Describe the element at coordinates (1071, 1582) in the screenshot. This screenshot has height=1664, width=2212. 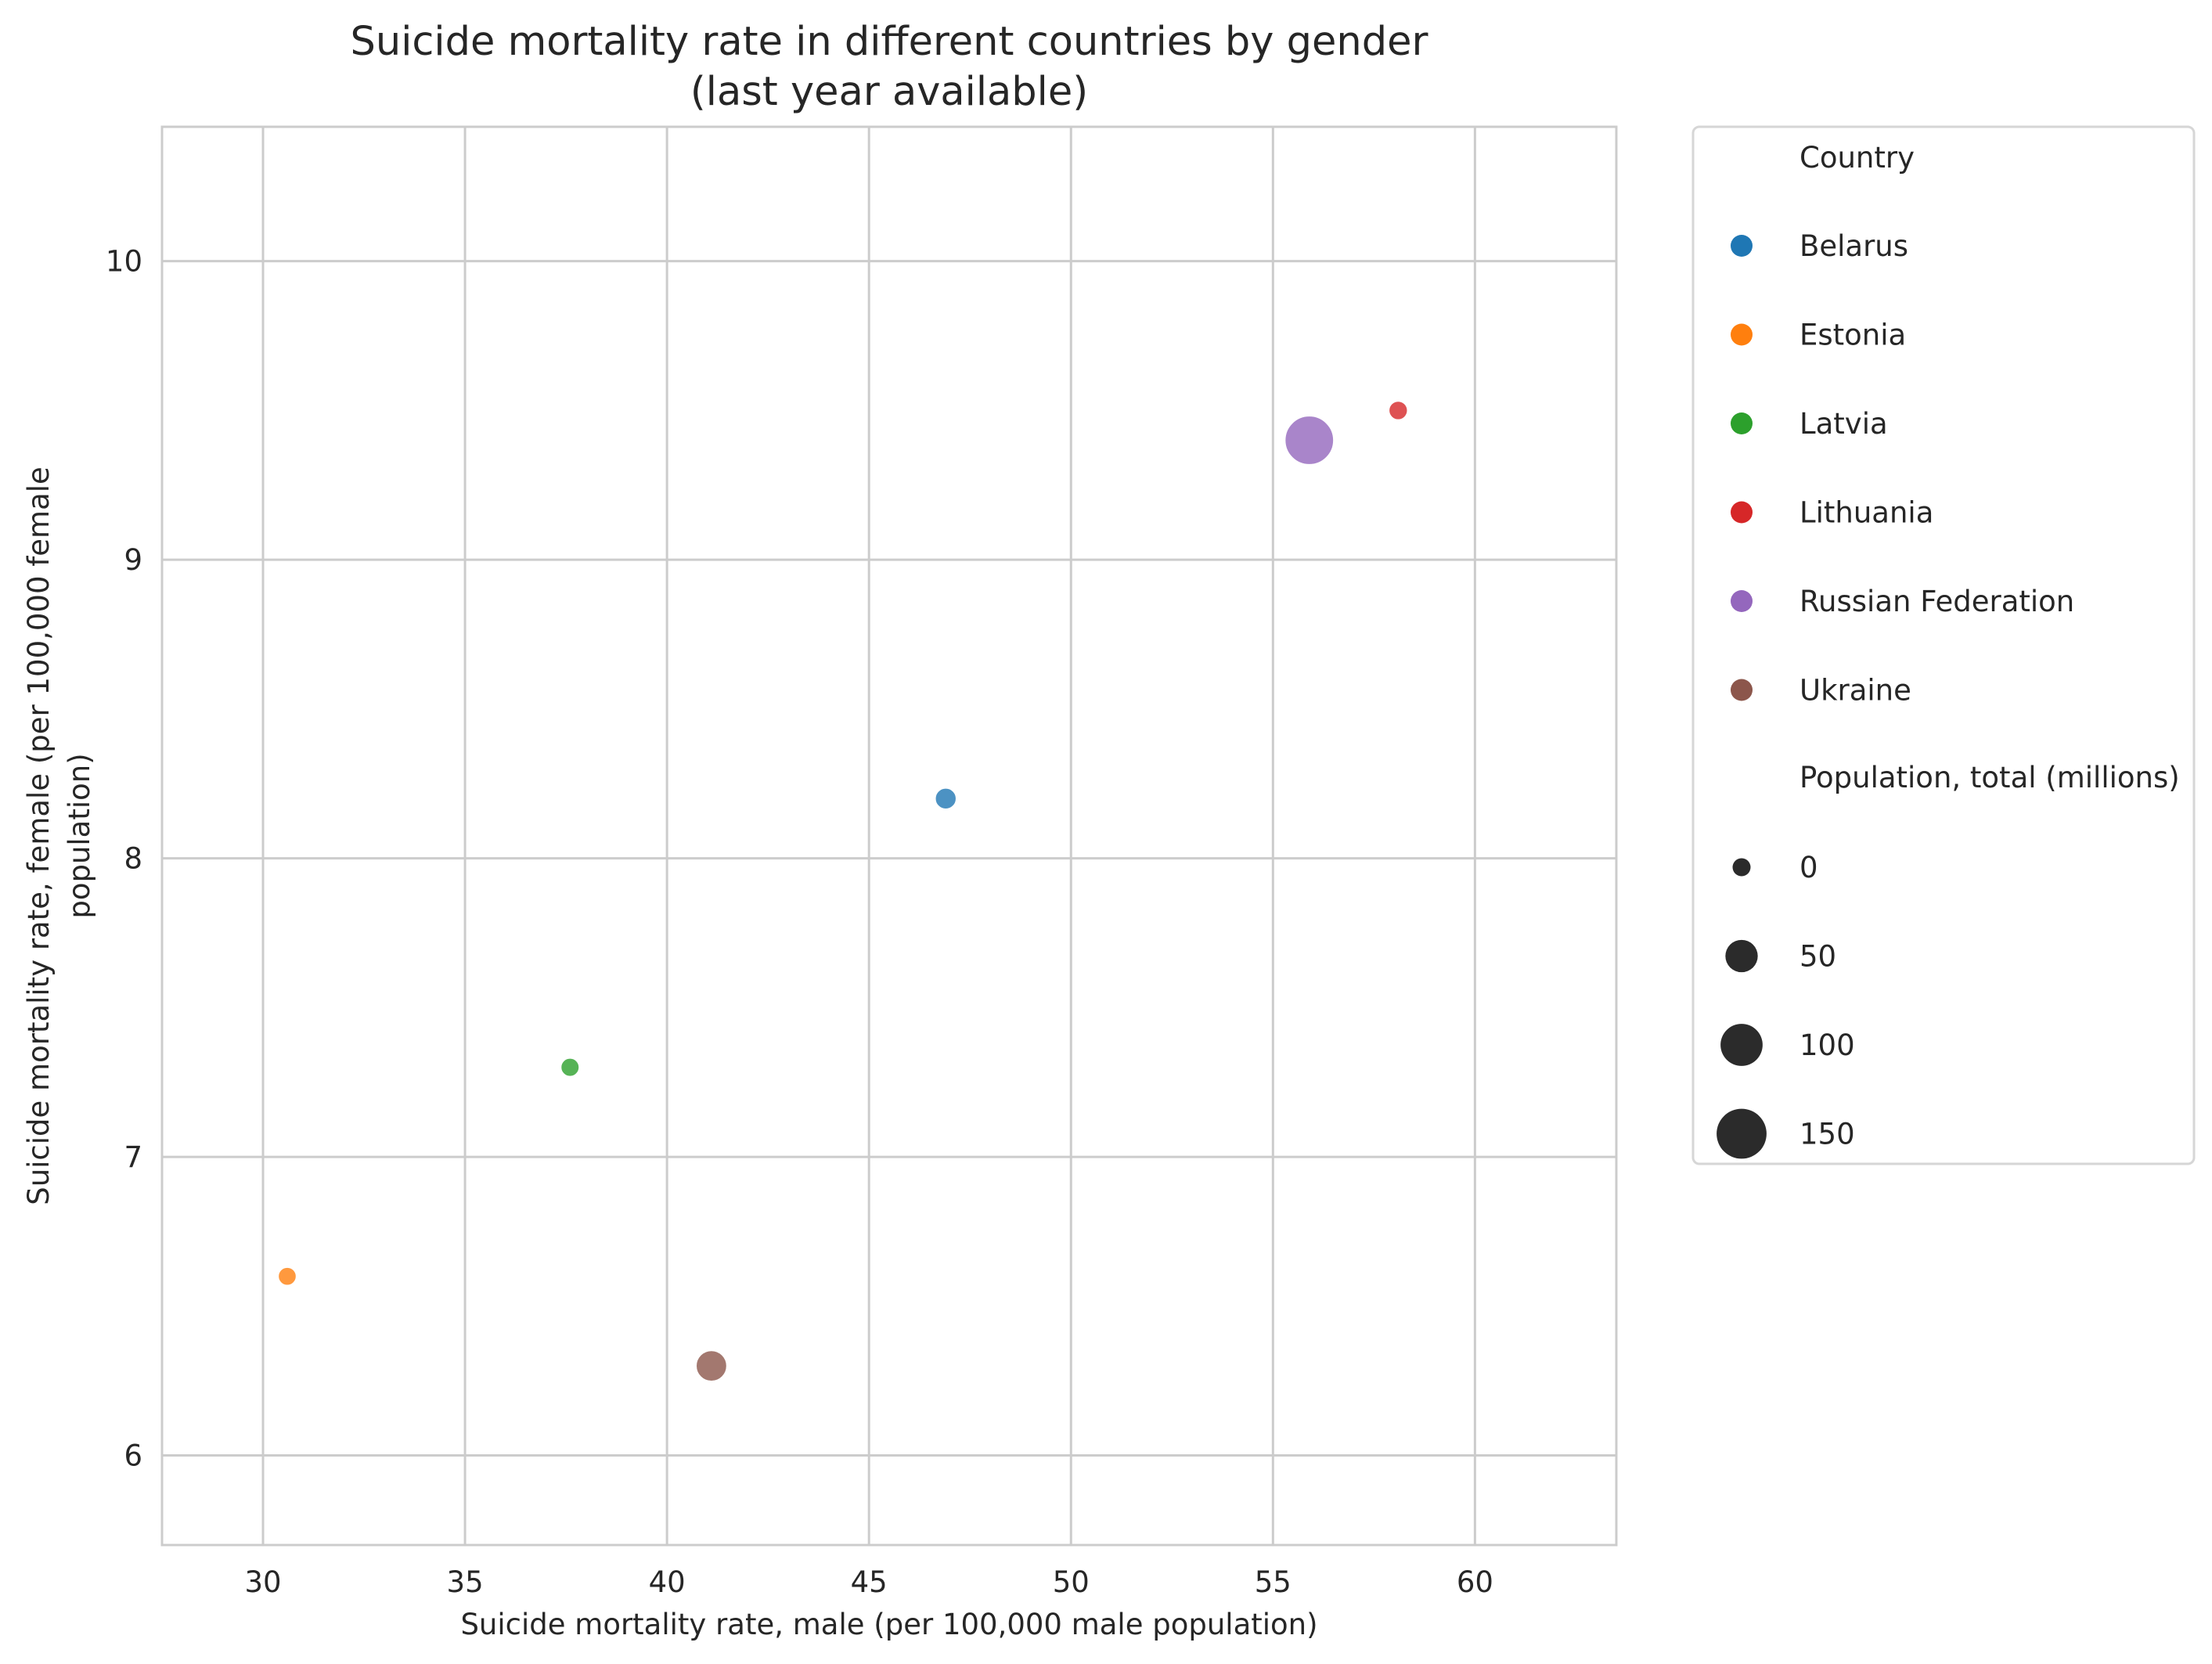
I see `x-tick-label: 50` at that location.